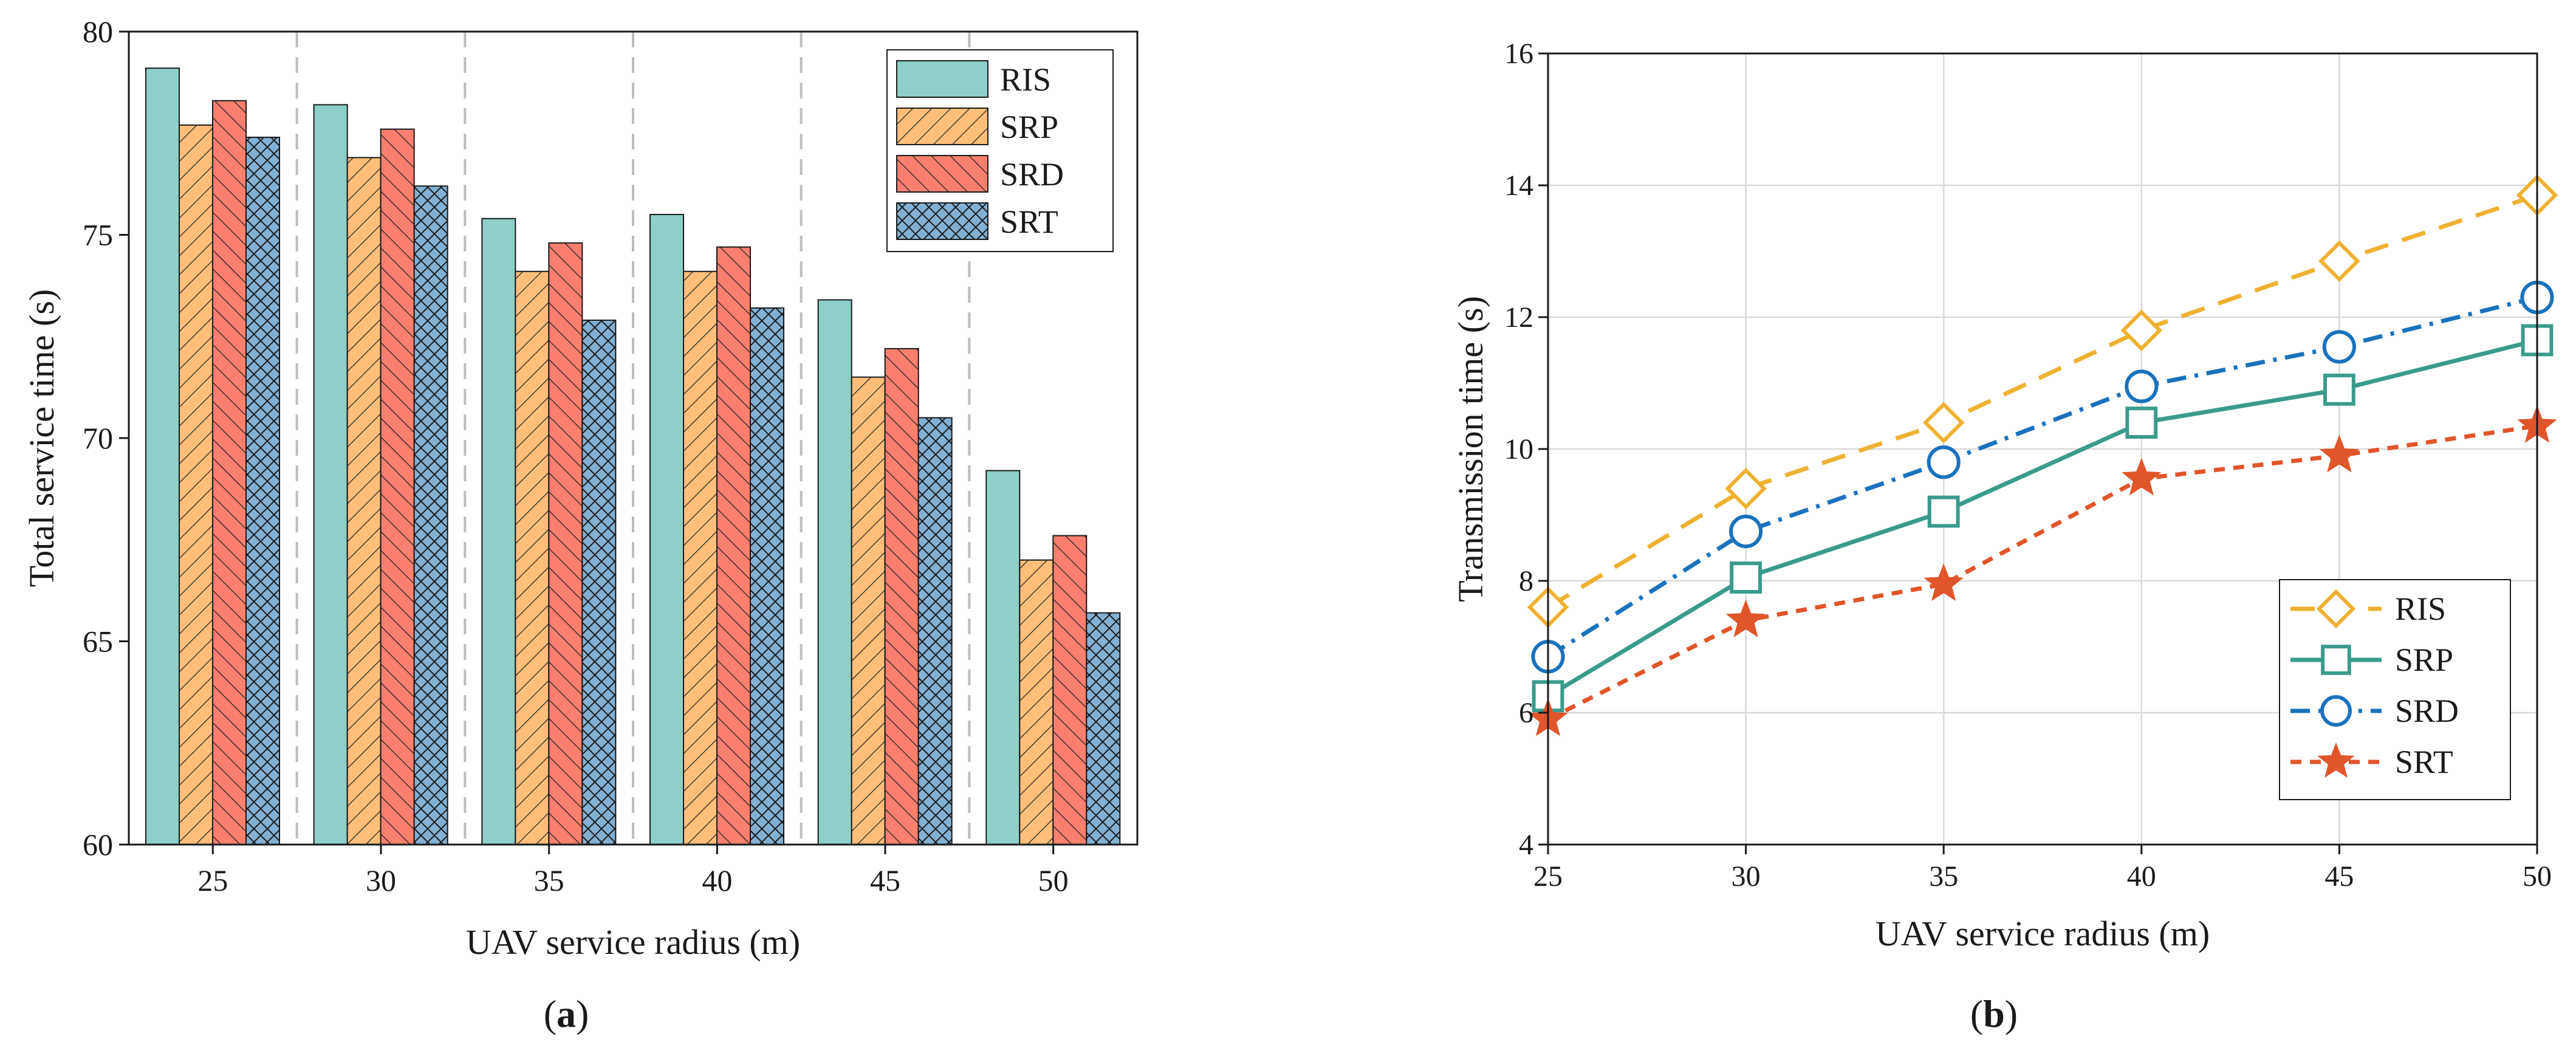 The height and width of the screenshot is (1056, 2576). What do you see at coordinates (2368, 609) in the screenshot?
I see `legend-entry-ris: RIS` at bounding box center [2368, 609].